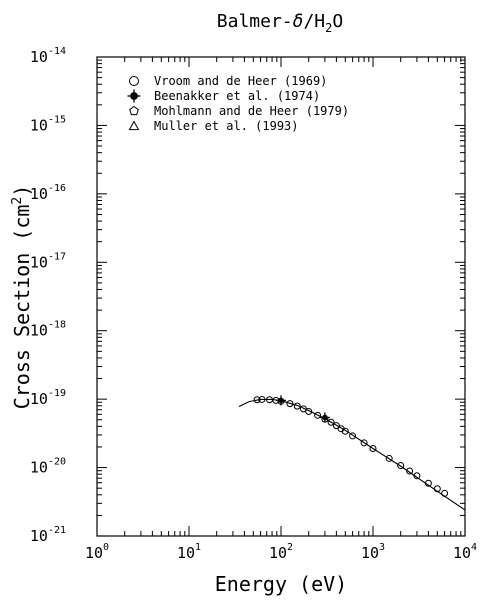 This screenshot has height=602, width=487. I want to click on y-tick-label: 10-17, so click(48, 261).